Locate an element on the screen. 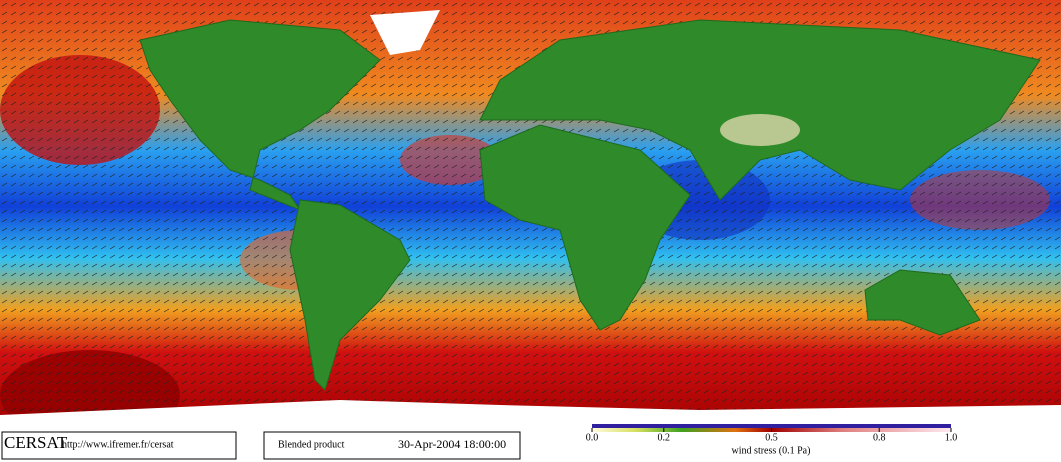 This screenshot has width=1061, height=462. logo-box is located at coordinates (119, 445).